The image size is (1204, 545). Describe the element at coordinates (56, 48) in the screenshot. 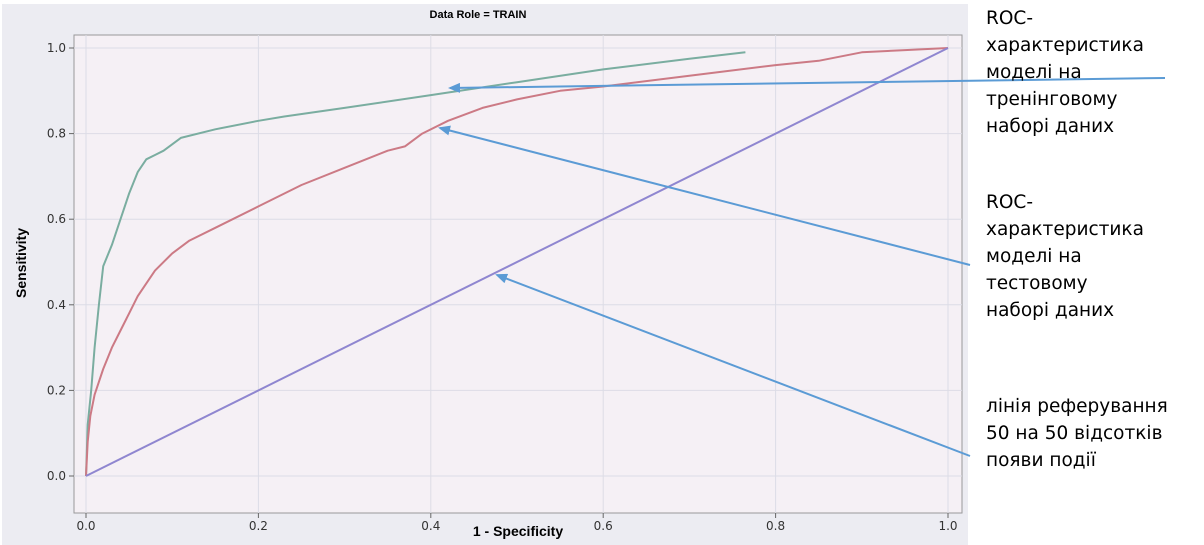

I see `y-tick-label: 1.0` at that location.